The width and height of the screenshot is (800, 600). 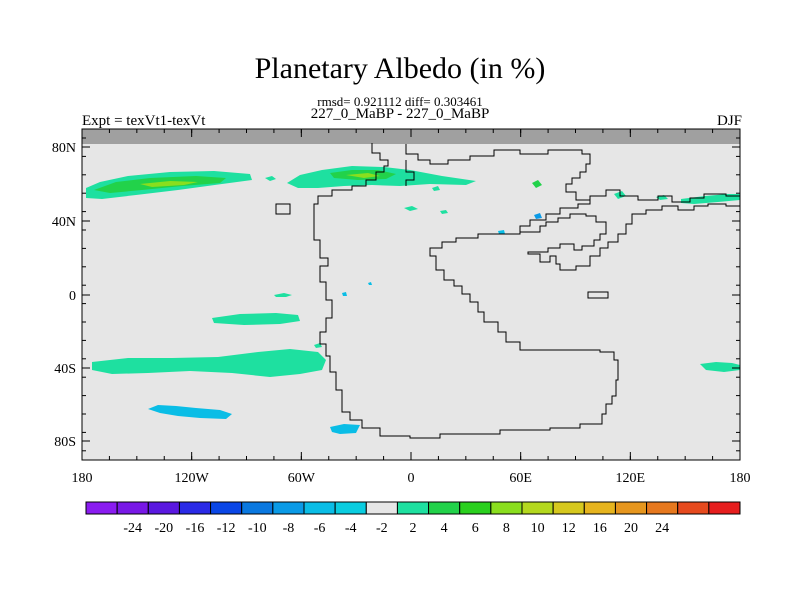 What do you see at coordinates (164, 528) in the screenshot?
I see `colorbar-label: -20` at bounding box center [164, 528].